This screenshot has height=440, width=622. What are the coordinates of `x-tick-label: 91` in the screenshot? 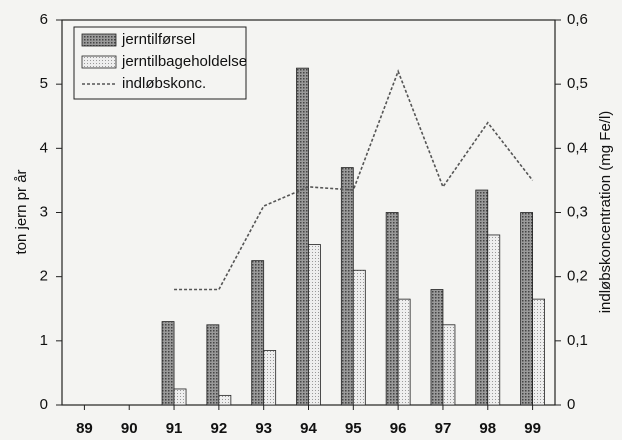 It's located at (174, 428).